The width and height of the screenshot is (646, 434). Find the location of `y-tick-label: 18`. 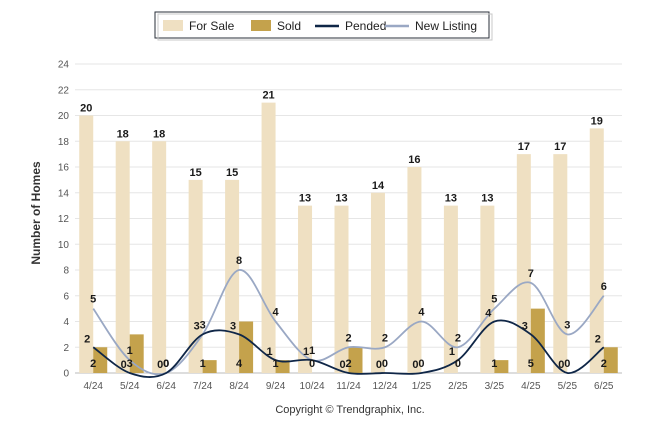

y-tick-label: 18 is located at coordinates (64, 142).